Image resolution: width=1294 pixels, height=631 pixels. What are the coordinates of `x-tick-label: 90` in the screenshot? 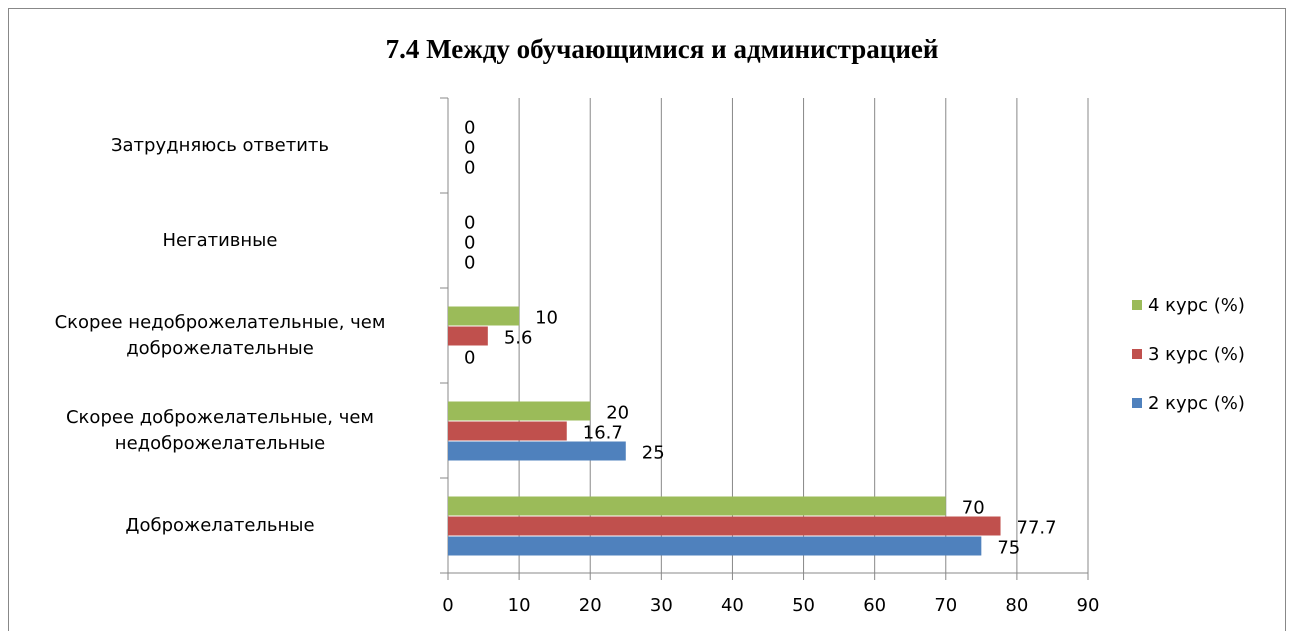 It's located at (1088, 605).